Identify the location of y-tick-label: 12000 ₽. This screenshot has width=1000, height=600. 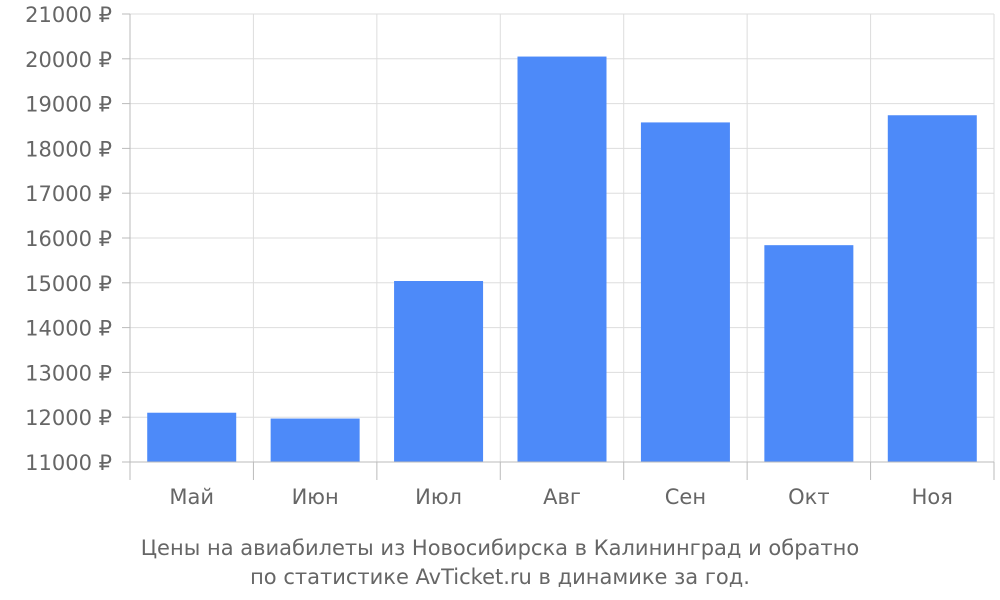
(68, 418).